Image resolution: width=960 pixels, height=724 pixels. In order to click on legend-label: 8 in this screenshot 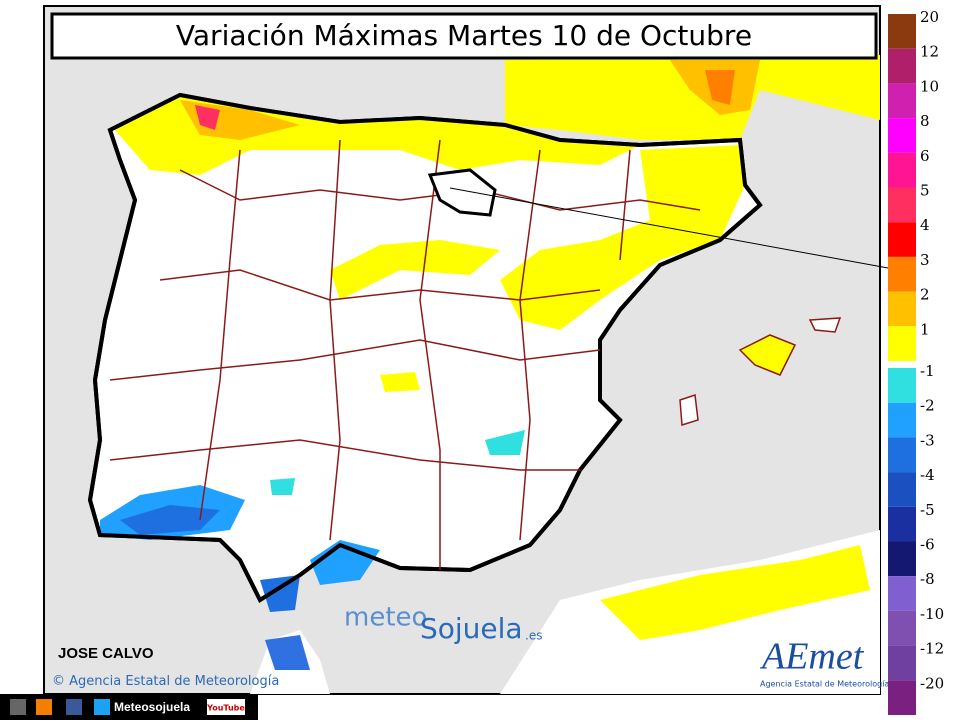, I will do `click(925, 121)`.